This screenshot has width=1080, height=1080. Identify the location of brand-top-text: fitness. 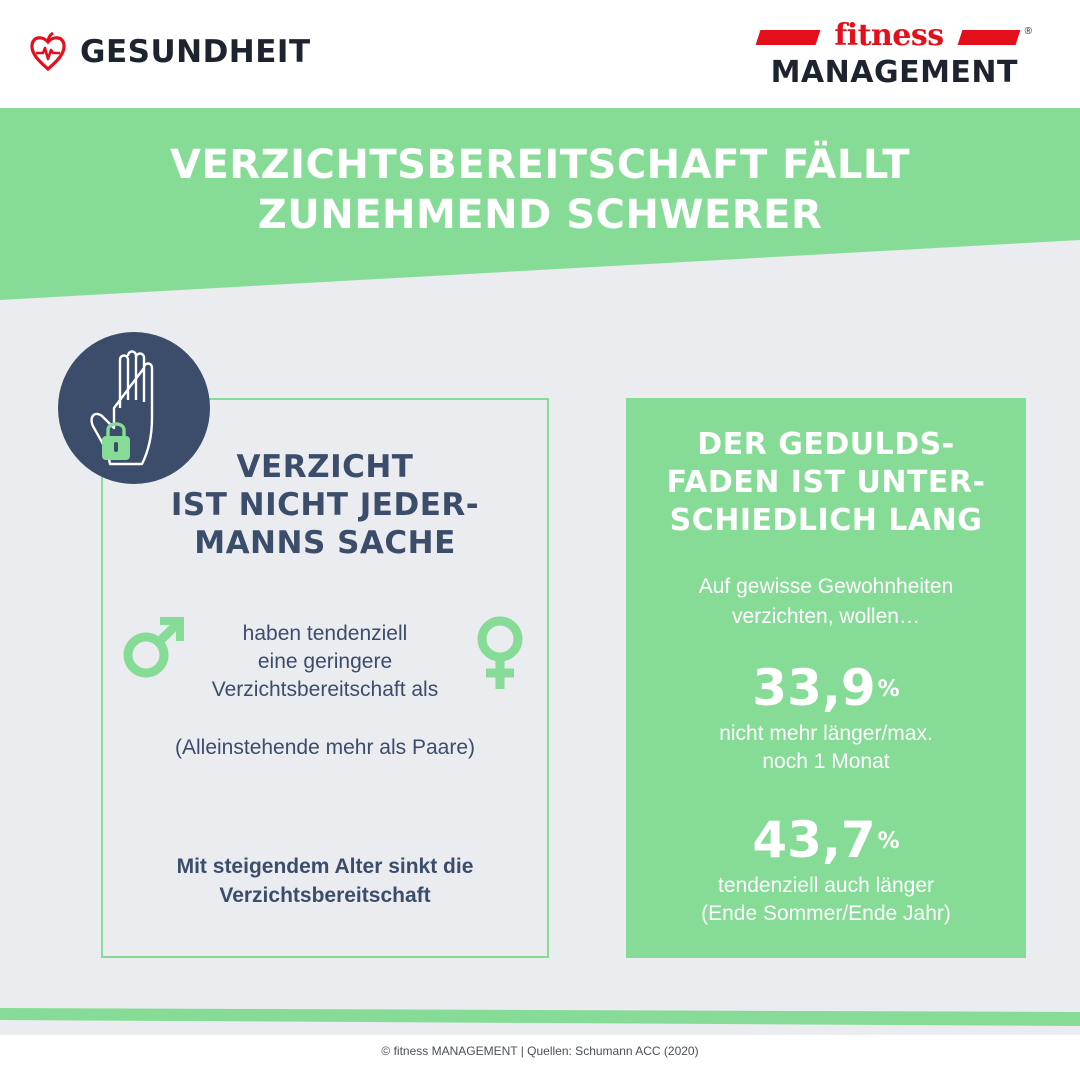
(889, 35).